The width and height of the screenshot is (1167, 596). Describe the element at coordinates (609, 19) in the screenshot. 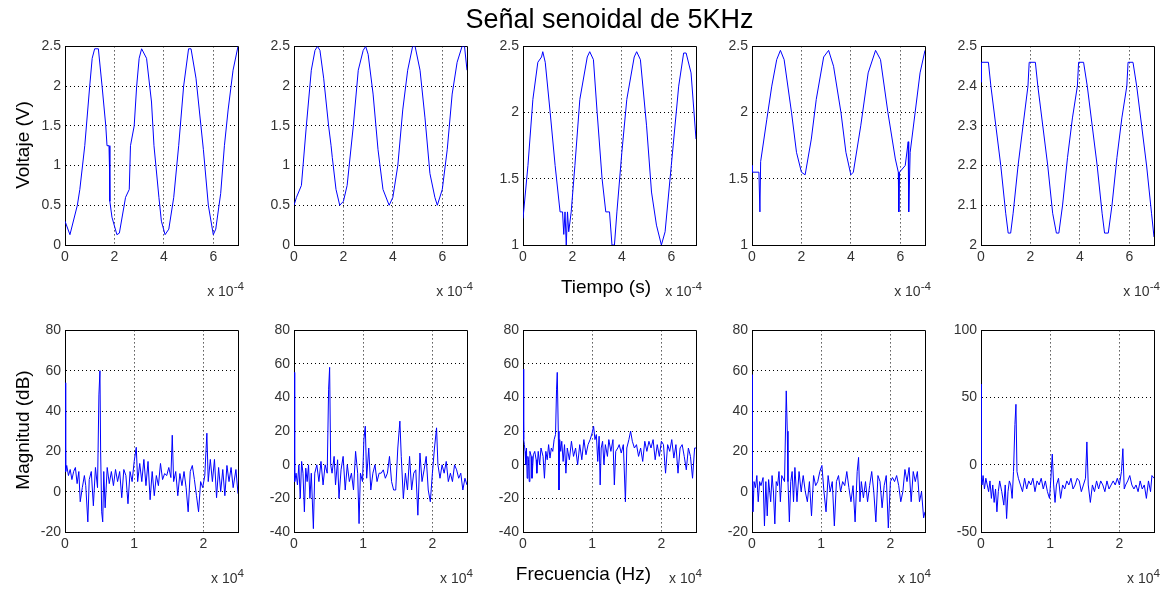

I see `chart-title: Señal senoidal de 5KHz` at that location.